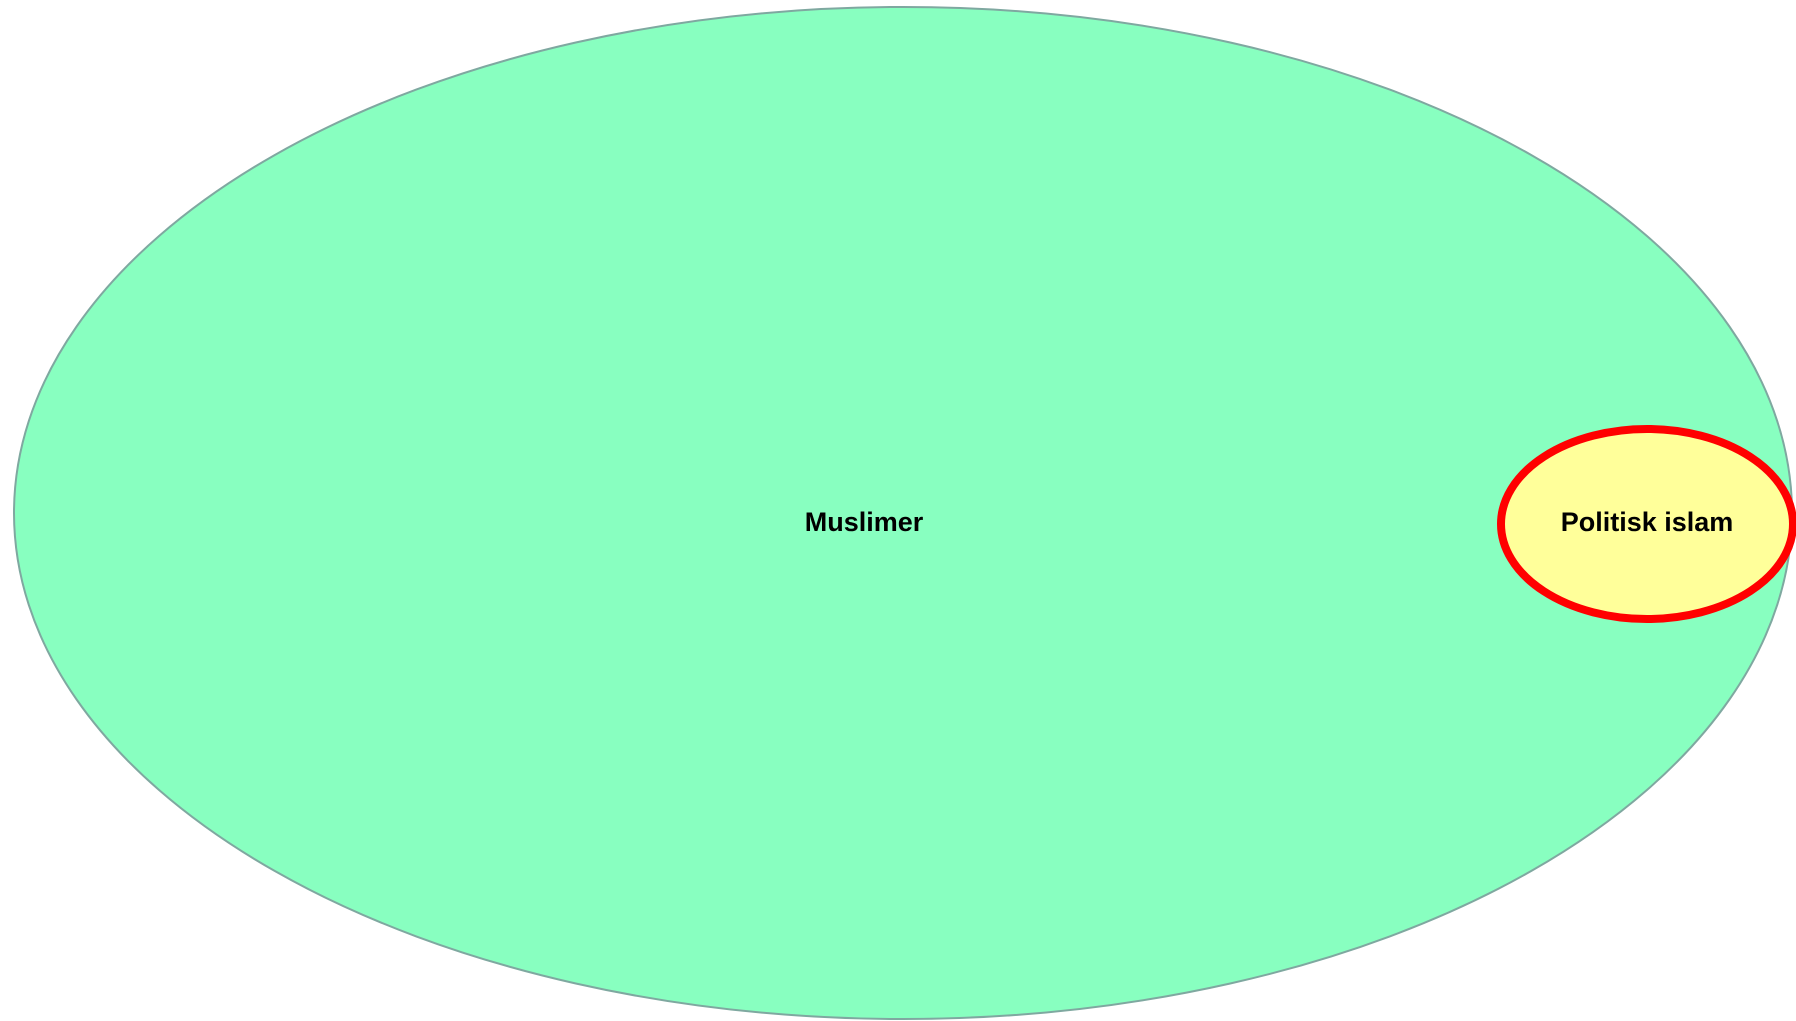 Image resolution: width=1796 pixels, height=1021 pixels. What do you see at coordinates (864, 522) in the screenshot?
I see `outer-set-label: Muslimer` at bounding box center [864, 522].